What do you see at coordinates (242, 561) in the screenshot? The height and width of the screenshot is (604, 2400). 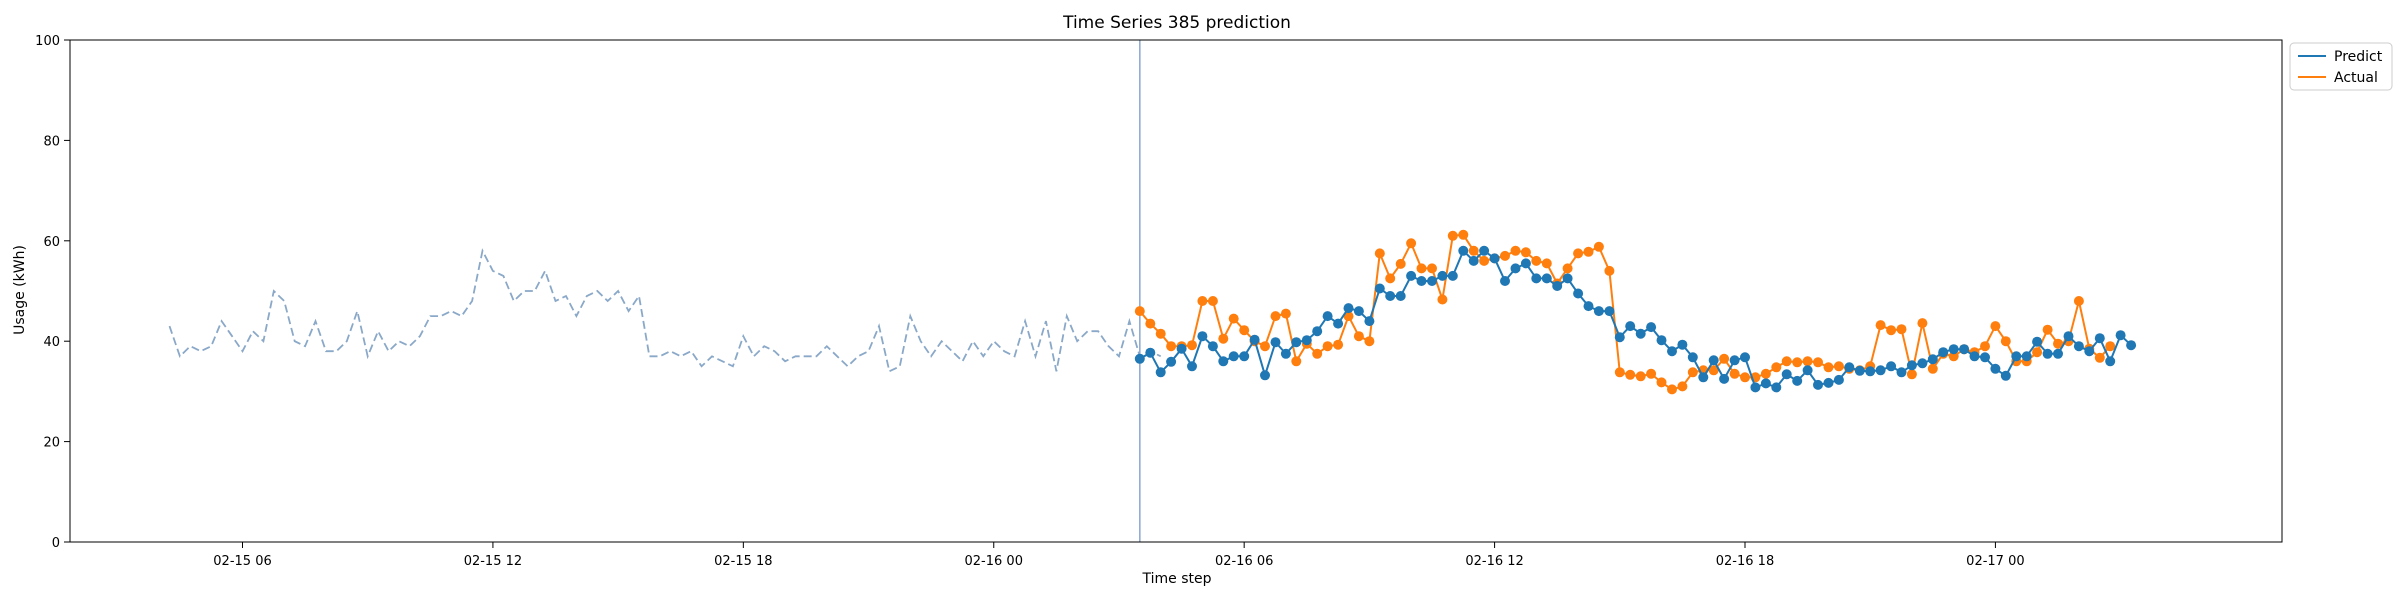 I see `x-tick-label: 02-15 06` at bounding box center [242, 561].